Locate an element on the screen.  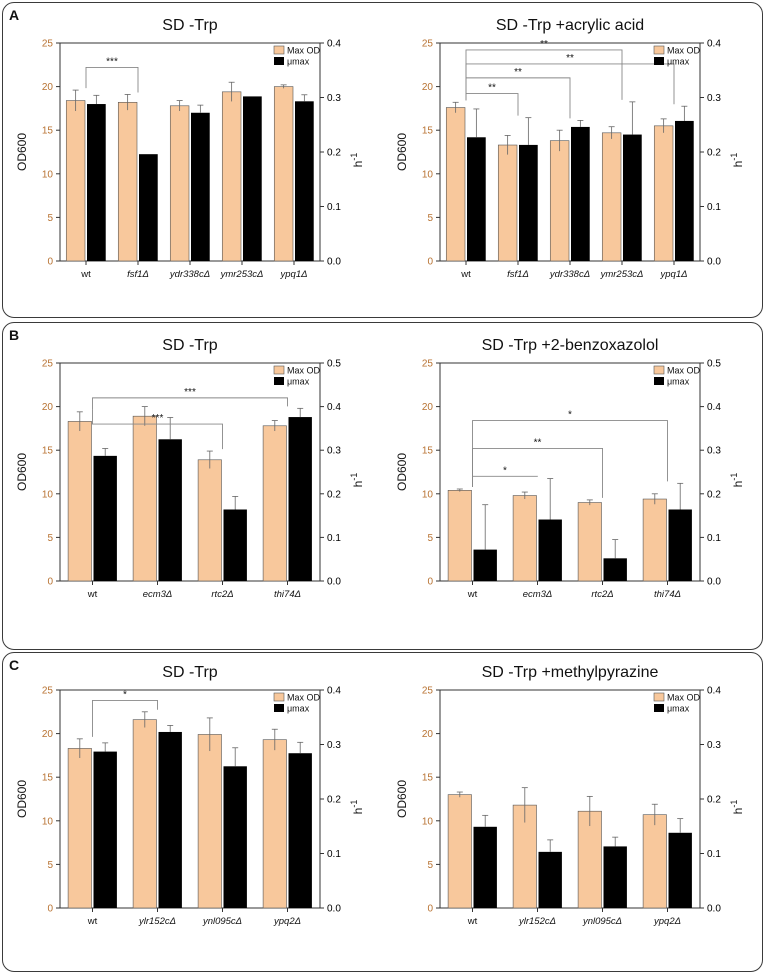
x-tick-label: ylr152cΔ is located at coordinates (537, 921).